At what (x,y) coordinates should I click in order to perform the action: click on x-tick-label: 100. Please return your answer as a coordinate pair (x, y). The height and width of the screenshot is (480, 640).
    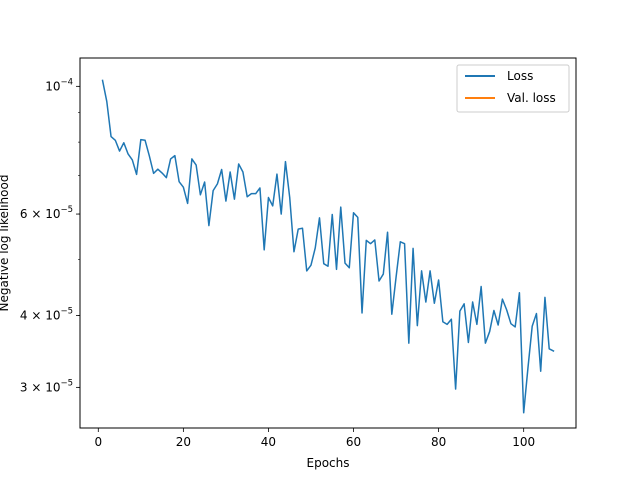
    Looking at the image, I should click on (523, 442).